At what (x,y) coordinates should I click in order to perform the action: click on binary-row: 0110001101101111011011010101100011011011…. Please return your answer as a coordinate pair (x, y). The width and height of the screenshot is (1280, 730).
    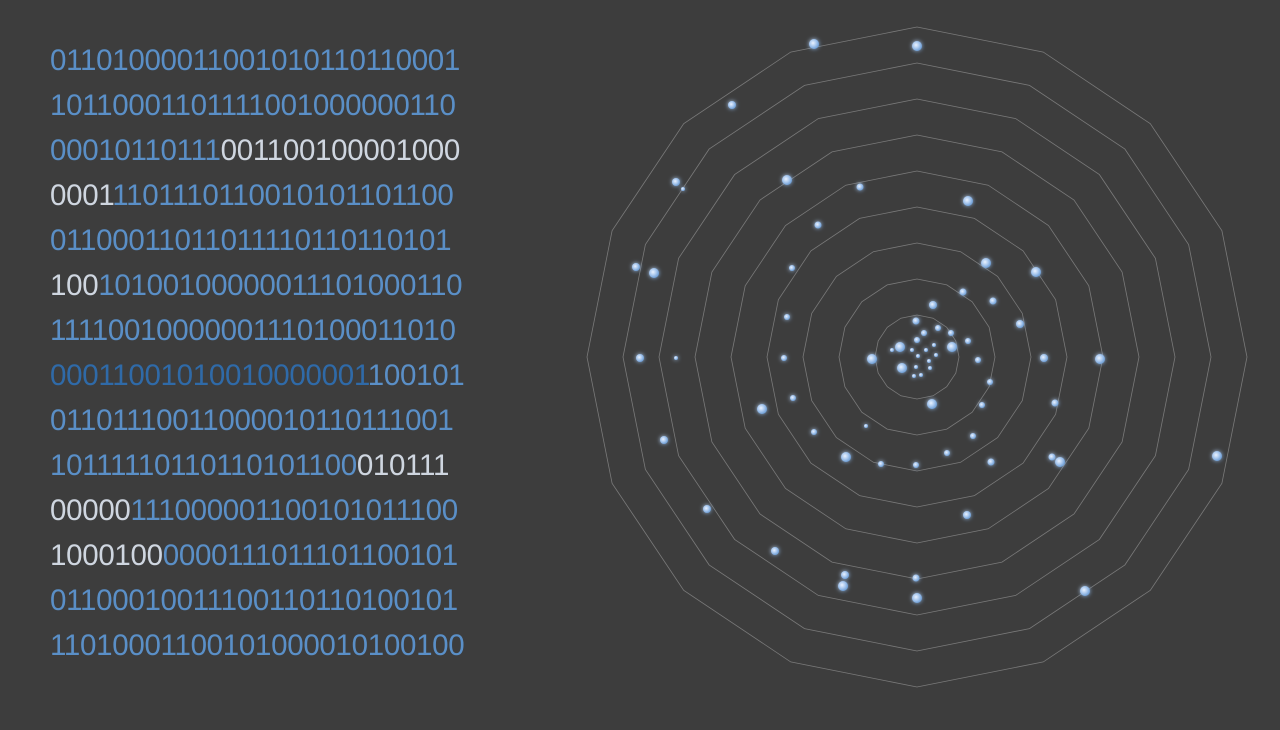
    Looking at the image, I should click on (300, 246).